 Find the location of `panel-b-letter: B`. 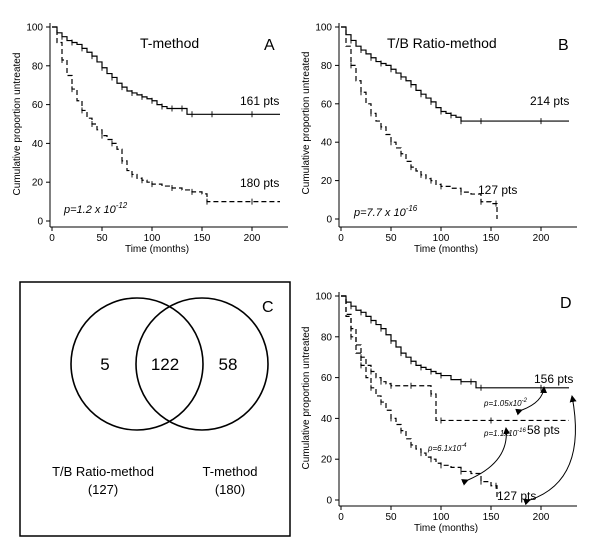

panel-b-letter: B is located at coordinates (563, 45).